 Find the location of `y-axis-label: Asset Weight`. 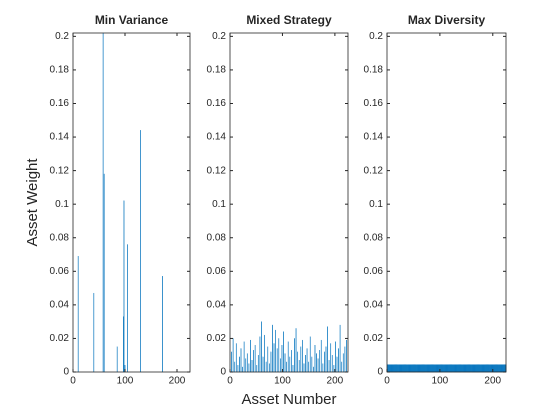

y-axis-label: Asset Weight is located at coordinates (32, 202).